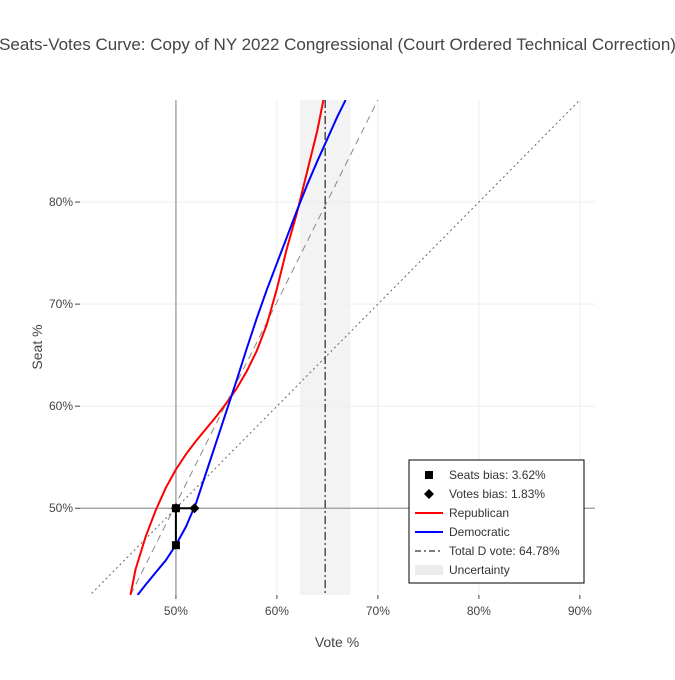  I want to click on y-tick-label: 70%, so click(61, 304).